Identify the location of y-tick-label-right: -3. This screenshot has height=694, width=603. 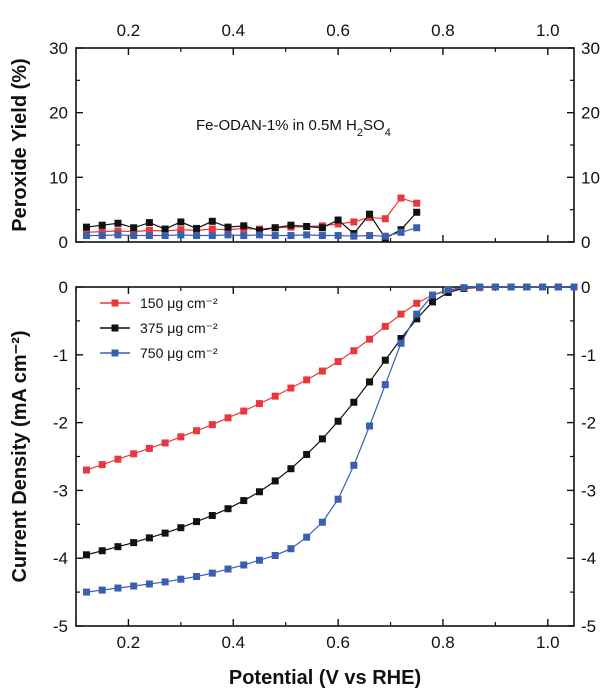
(588, 490).